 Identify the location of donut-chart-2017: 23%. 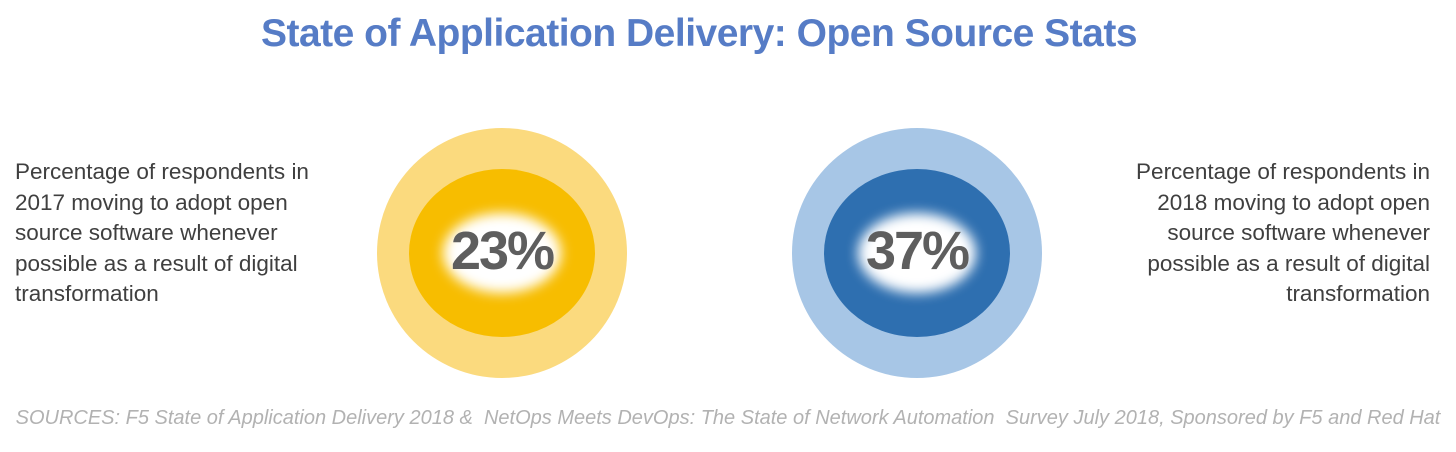
(502, 253).